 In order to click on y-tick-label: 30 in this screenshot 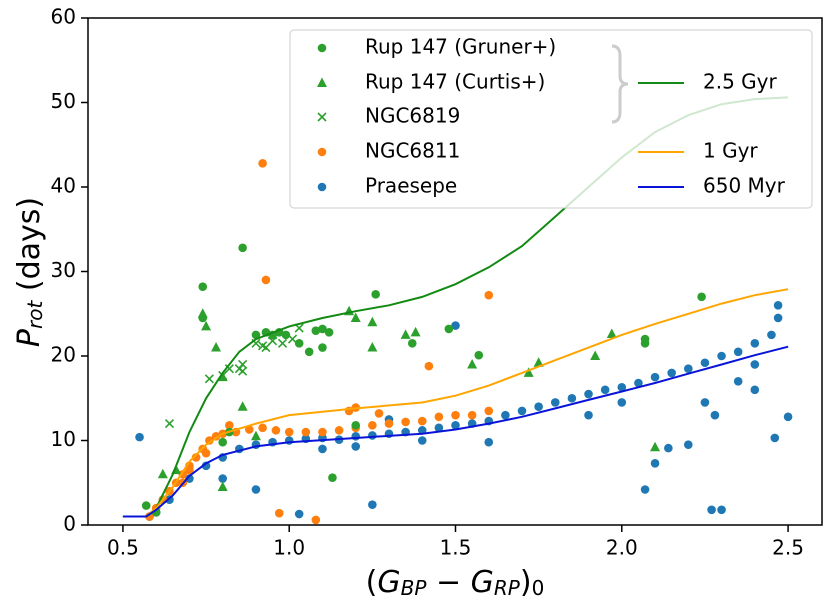, I will do `click(63, 270)`.